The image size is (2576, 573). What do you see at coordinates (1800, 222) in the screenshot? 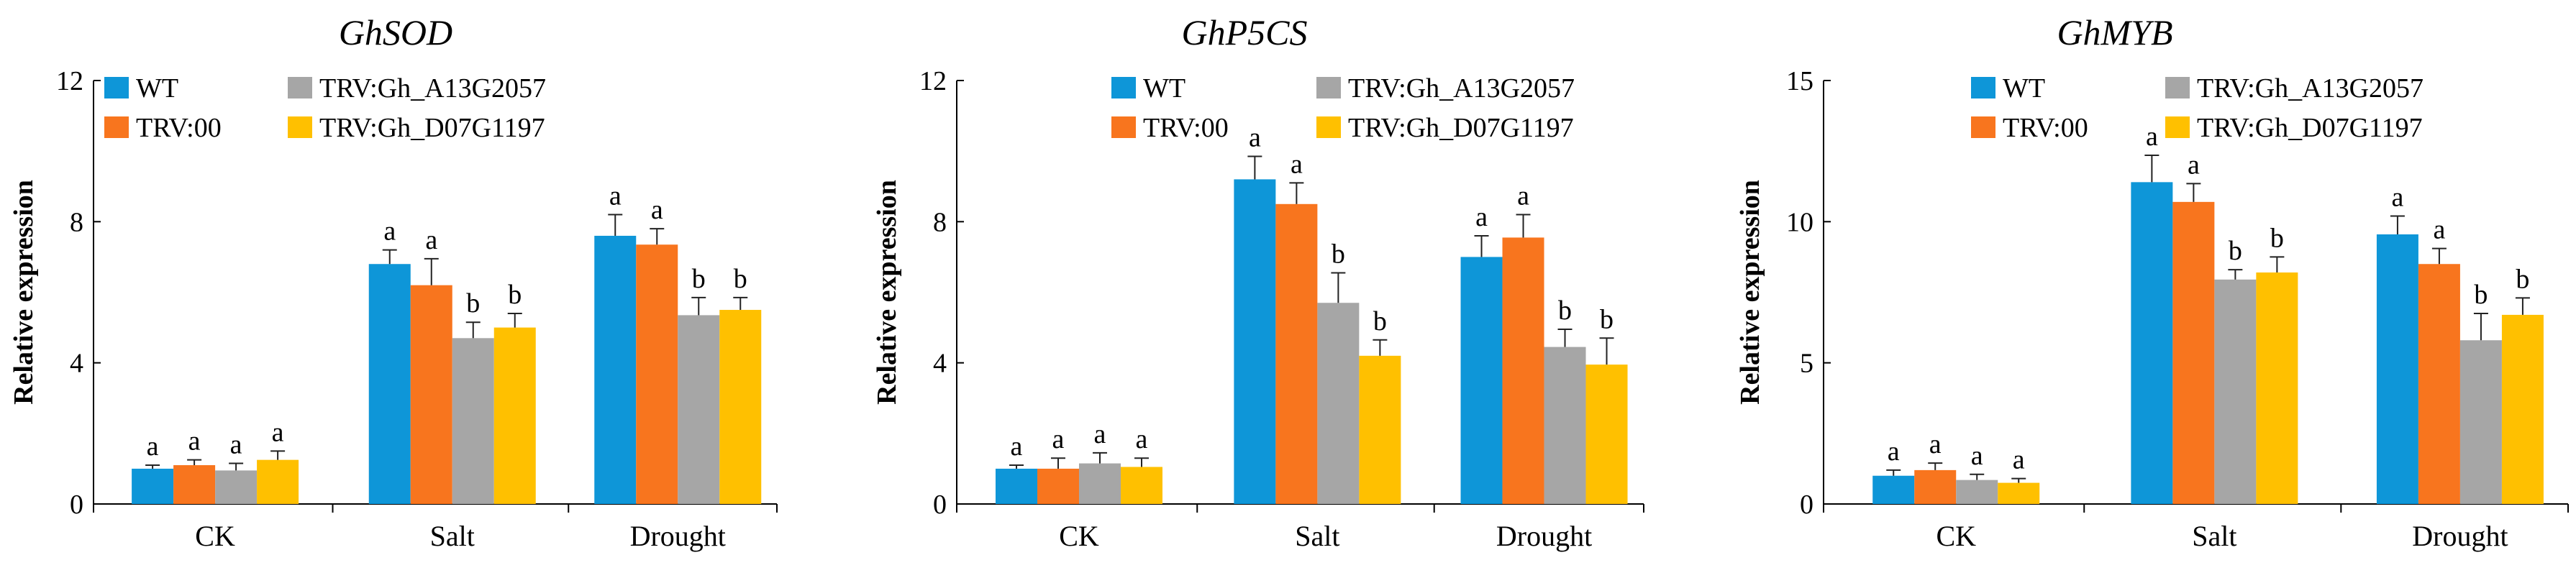
I see `y-tick-label: 10` at bounding box center [1800, 222].